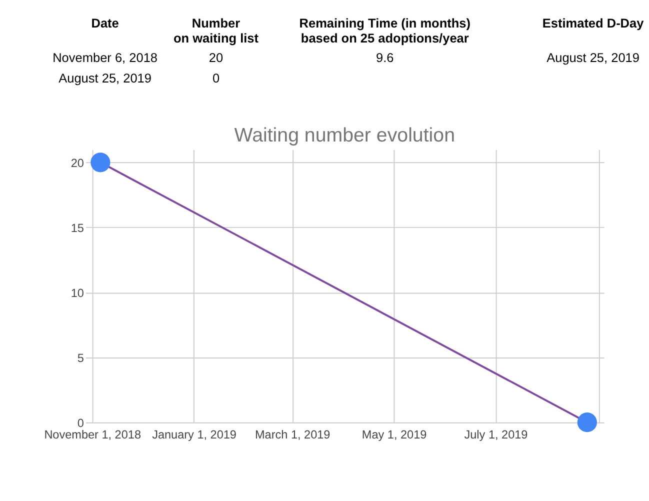 The image size is (649, 501). Describe the element at coordinates (344, 135) in the screenshot. I see `chart-title: Waiting number evolution` at that location.